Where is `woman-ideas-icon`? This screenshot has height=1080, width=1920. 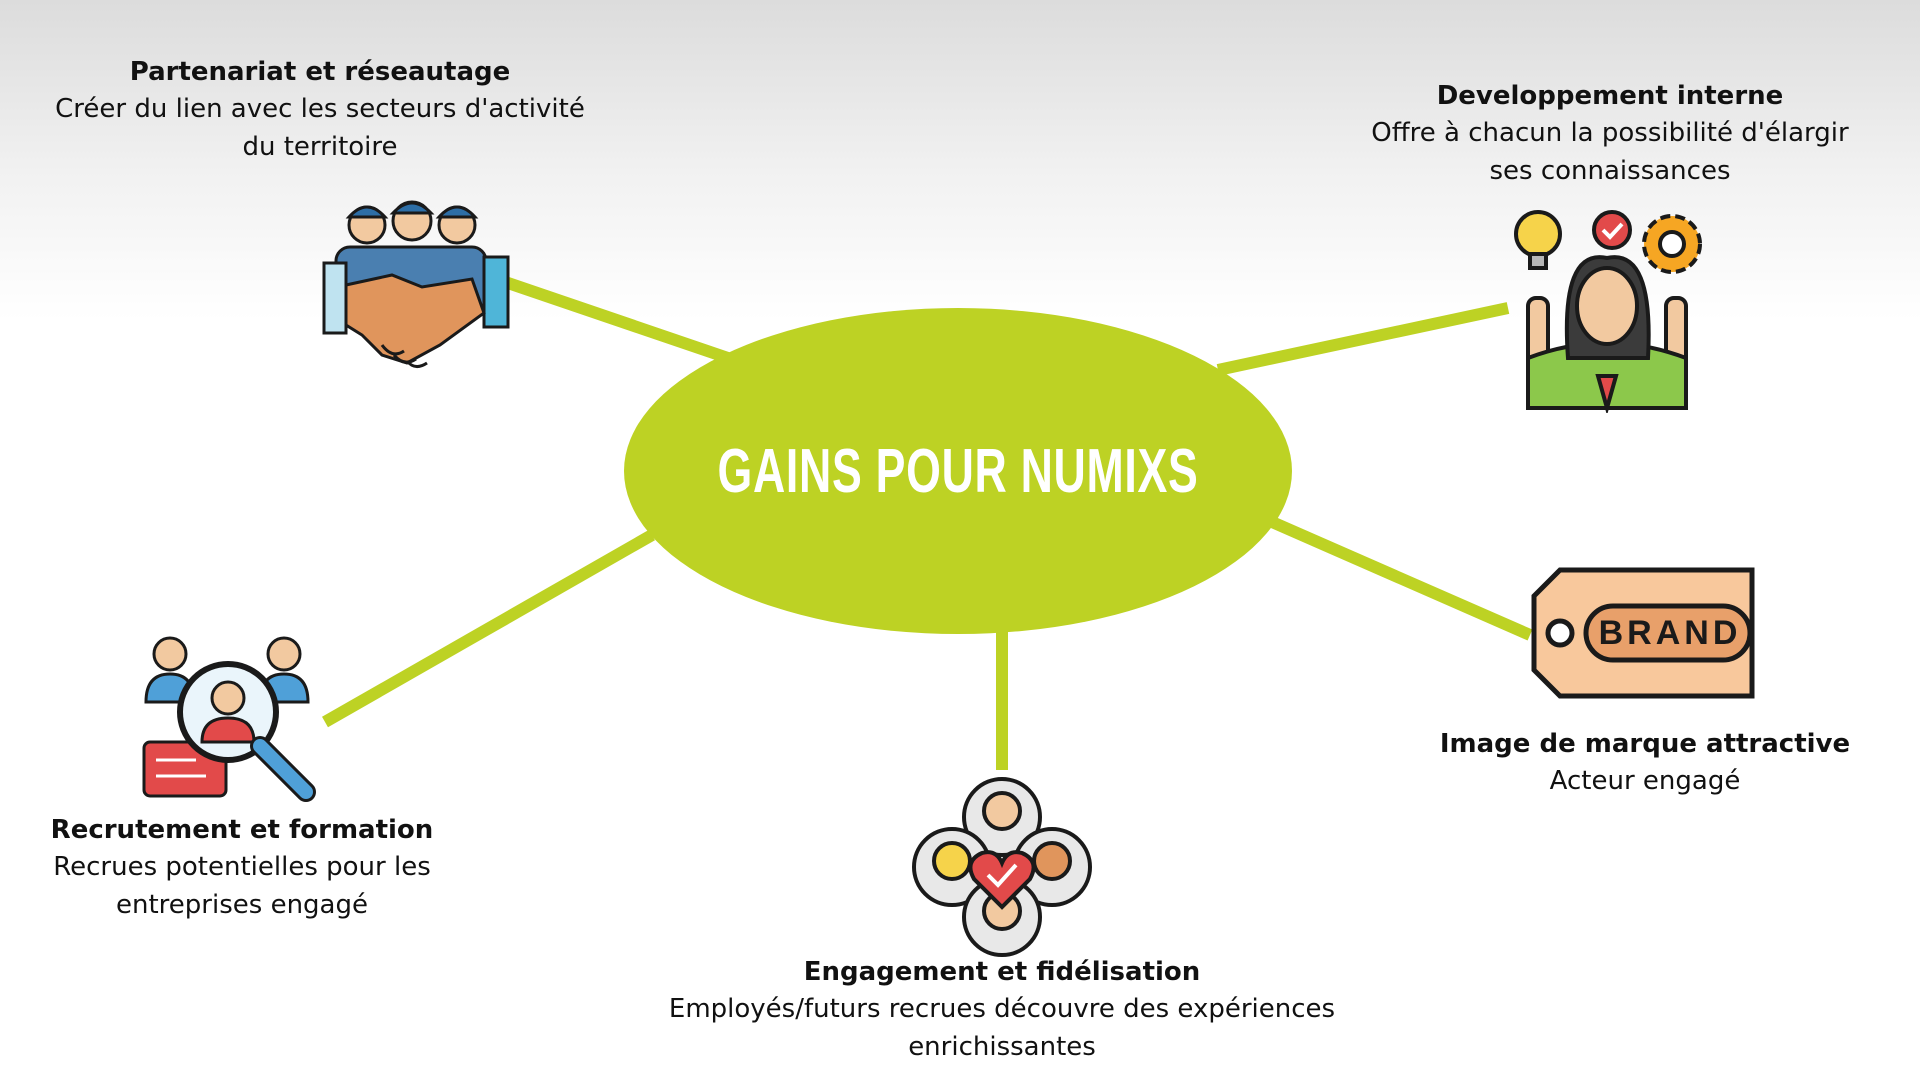 woman-ideas-icon is located at coordinates (1608, 311).